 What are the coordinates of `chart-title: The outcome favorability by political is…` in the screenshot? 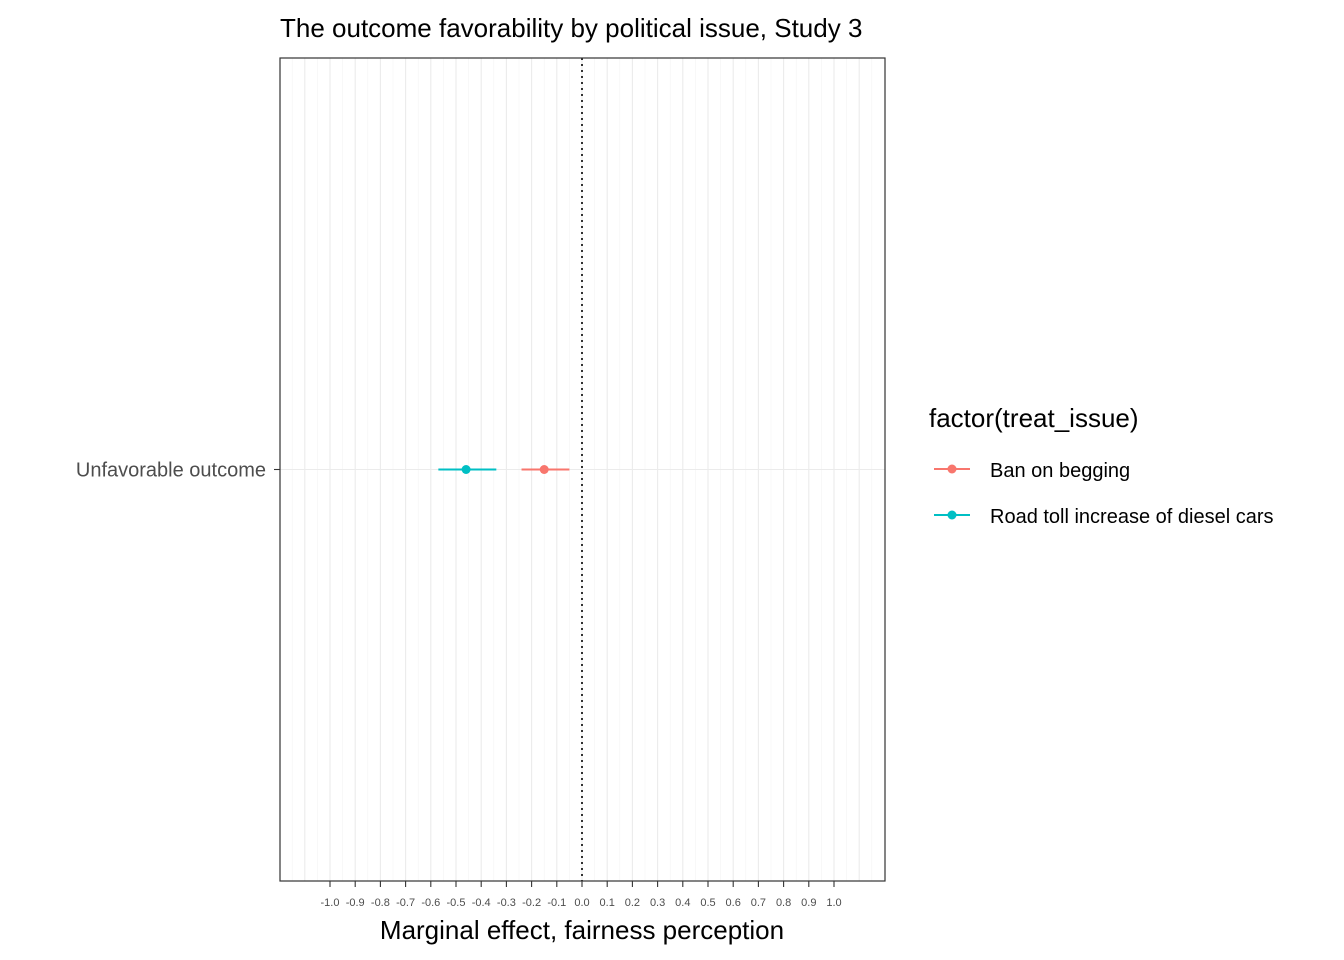 It's located at (571, 28).